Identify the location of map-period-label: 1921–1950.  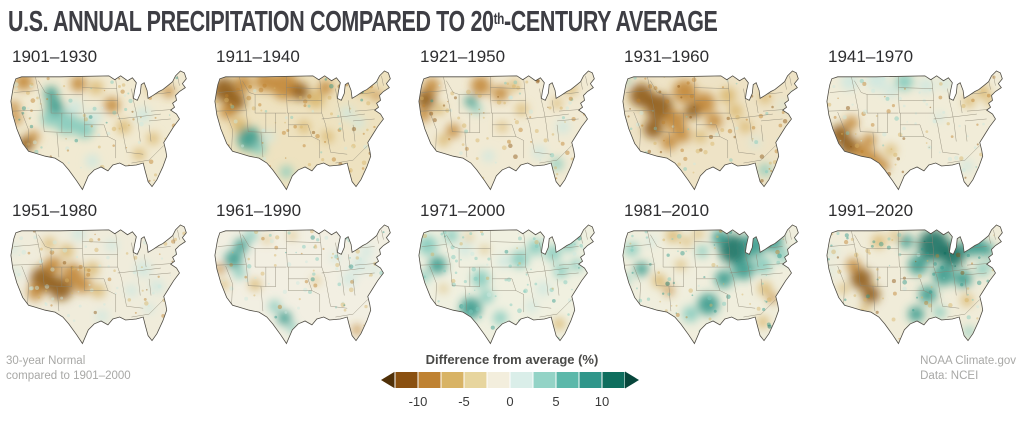
(463, 56).